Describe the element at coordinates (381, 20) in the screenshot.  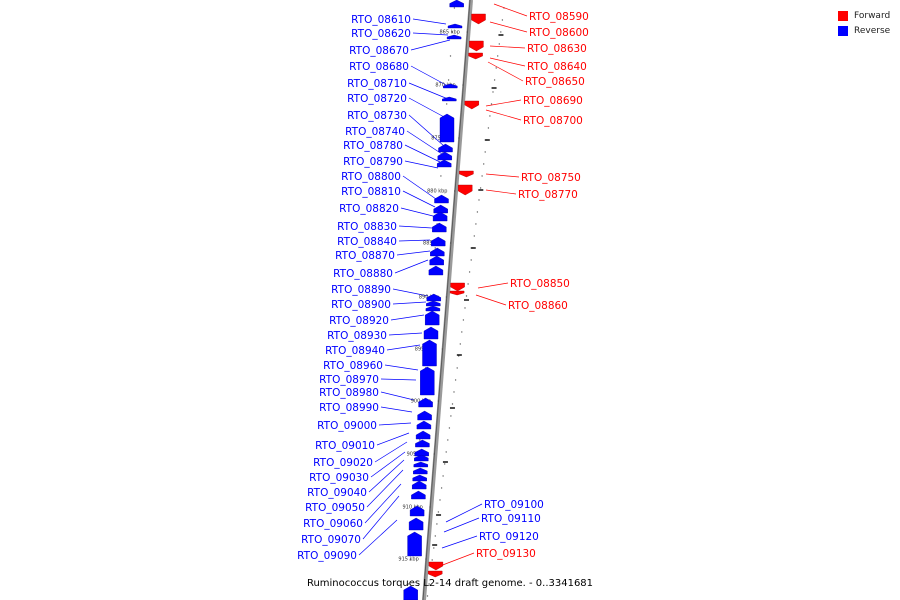
I see `gene-label: RTO_08610` at that location.